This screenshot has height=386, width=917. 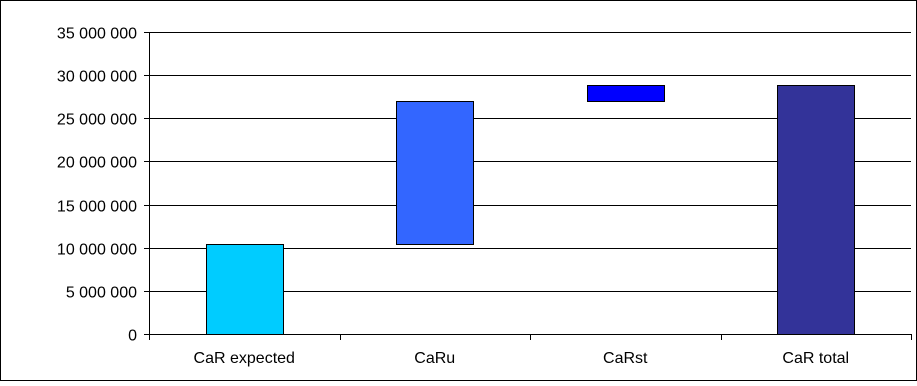 What do you see at coordinates (97, 34) in the screenshot?
I see `y-tick-label: 35 000 000` at bounding box center [97, 34].